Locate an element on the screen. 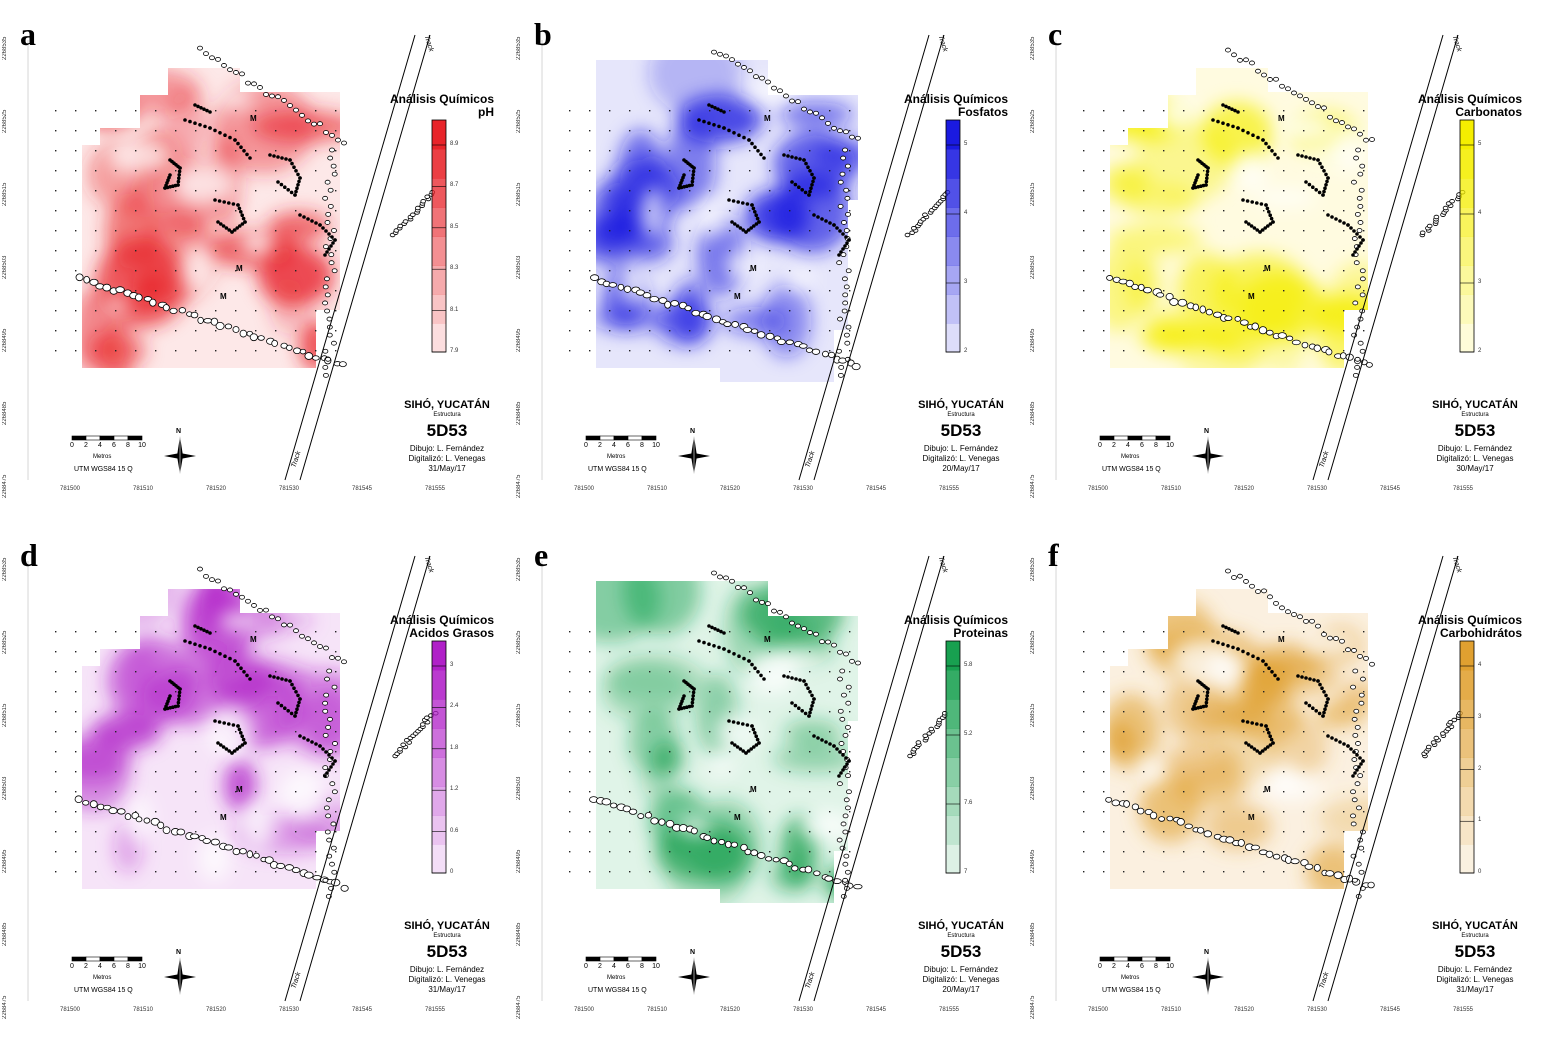 The image size is (1543, 1042). scale-bar is located at coordinates (107, 438).